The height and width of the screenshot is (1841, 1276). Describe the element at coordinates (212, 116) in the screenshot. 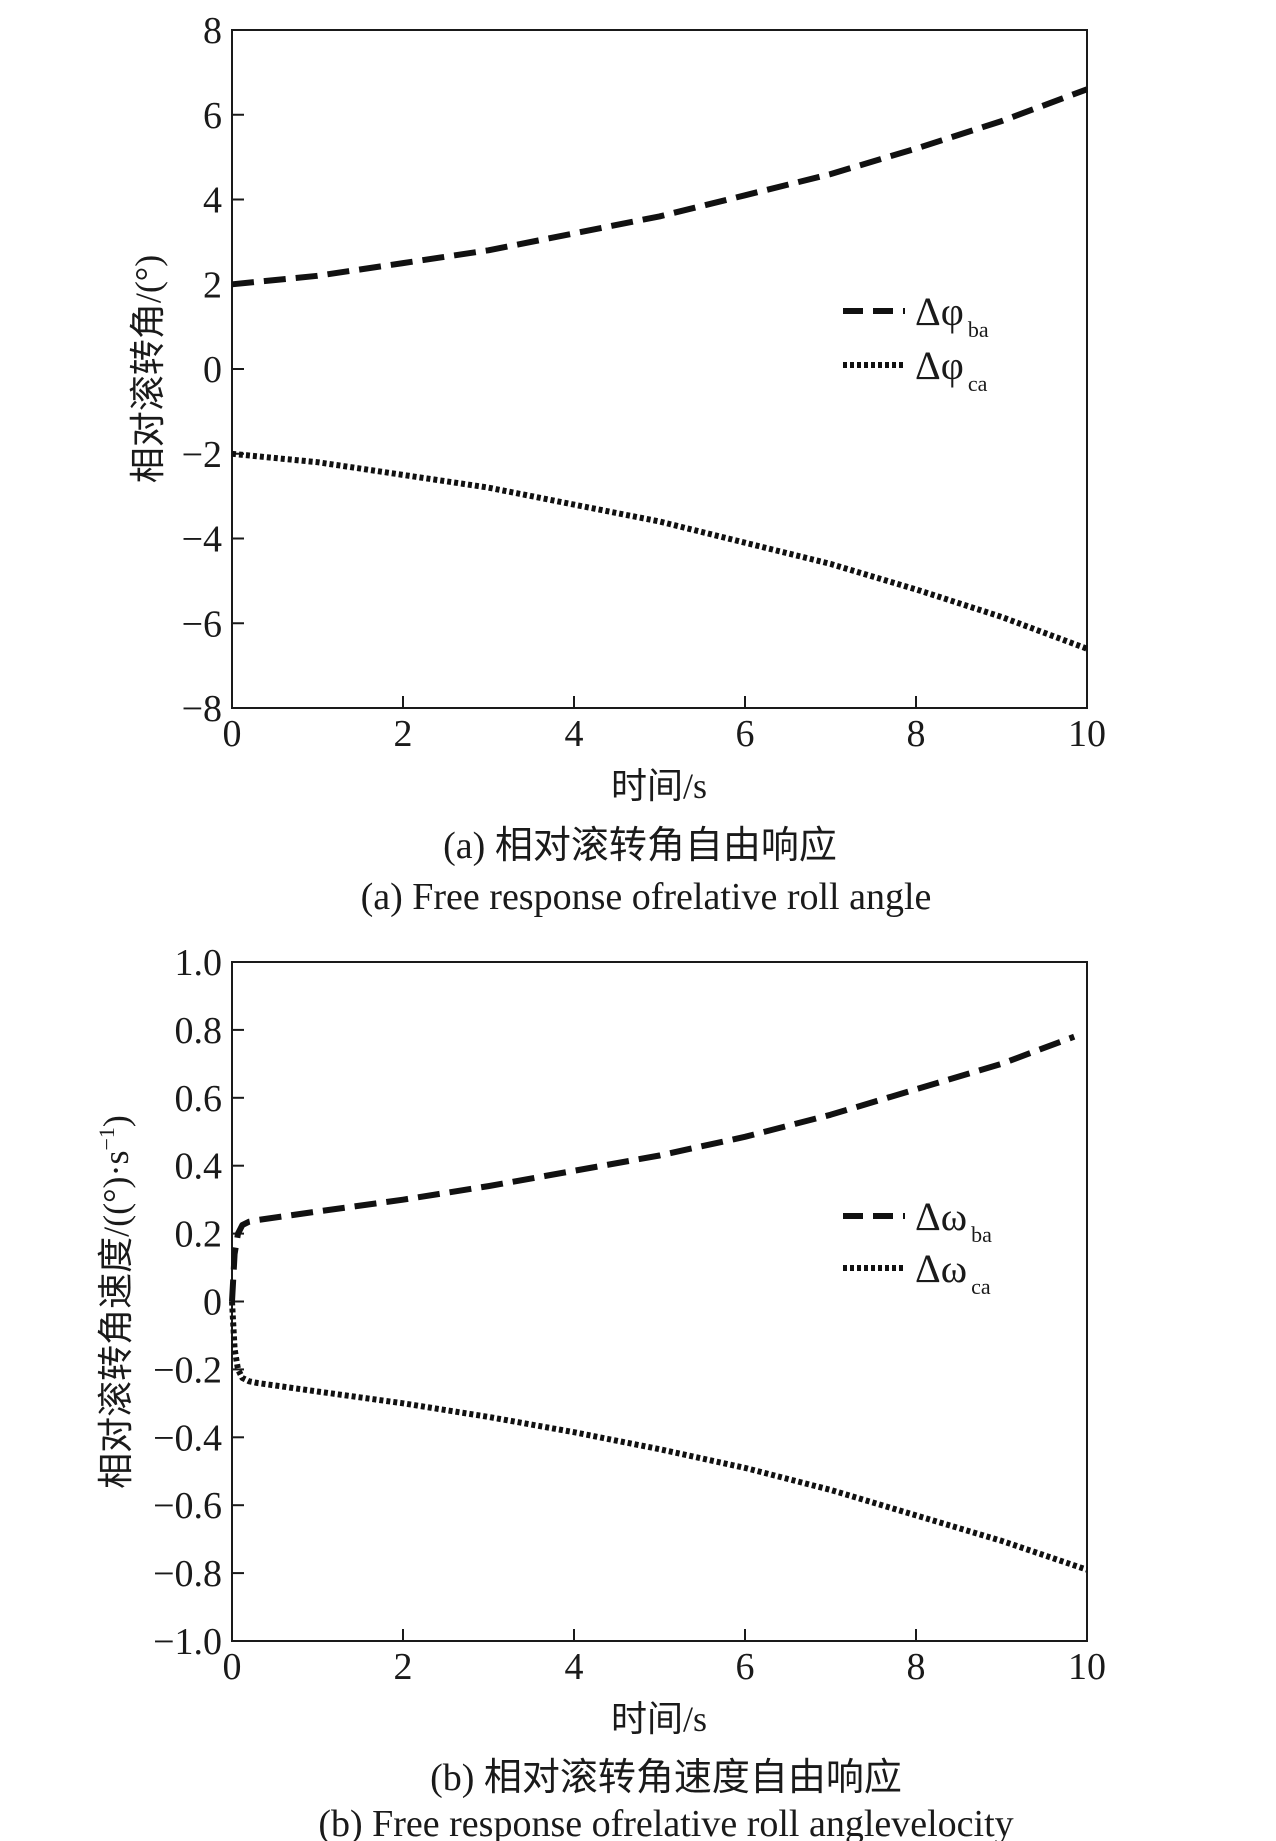

I see `y-tick-label: 6` at that location.